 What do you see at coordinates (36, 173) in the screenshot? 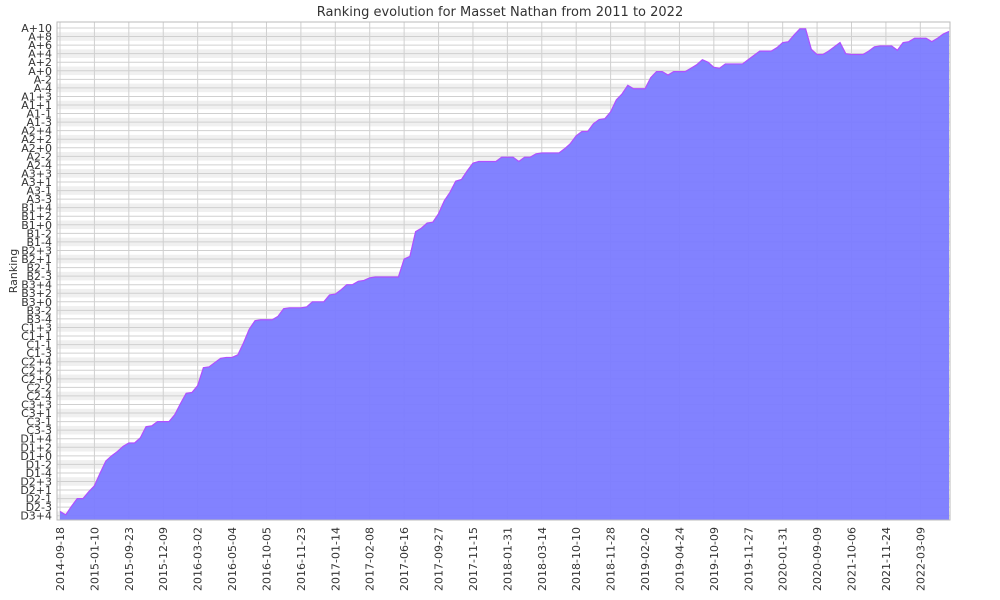
I see `y-tick-label: A3+3` at bounding box center [36, 173].